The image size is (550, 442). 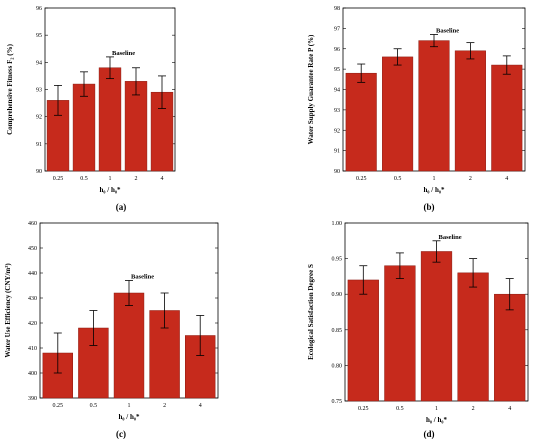 I want to click on y-tick-label: 98, so click(x=337, y=9).